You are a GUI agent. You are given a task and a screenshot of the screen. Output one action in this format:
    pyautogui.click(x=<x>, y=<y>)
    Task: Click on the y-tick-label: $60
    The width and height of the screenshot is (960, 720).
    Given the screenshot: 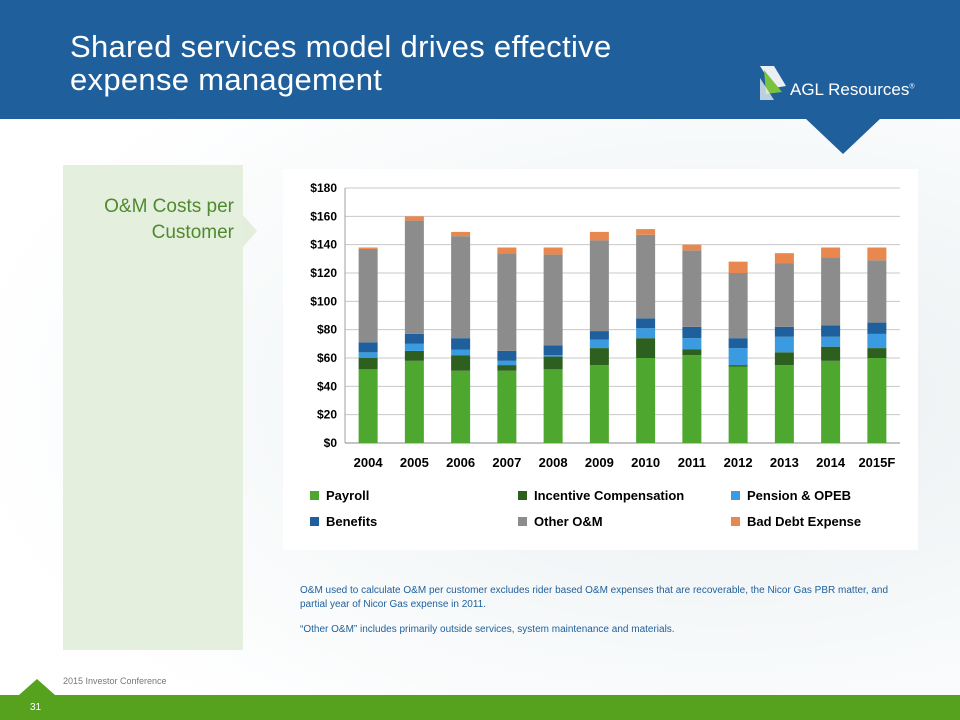 What is the action you would take?
    pyautogui.click(x=327, y=358)
    